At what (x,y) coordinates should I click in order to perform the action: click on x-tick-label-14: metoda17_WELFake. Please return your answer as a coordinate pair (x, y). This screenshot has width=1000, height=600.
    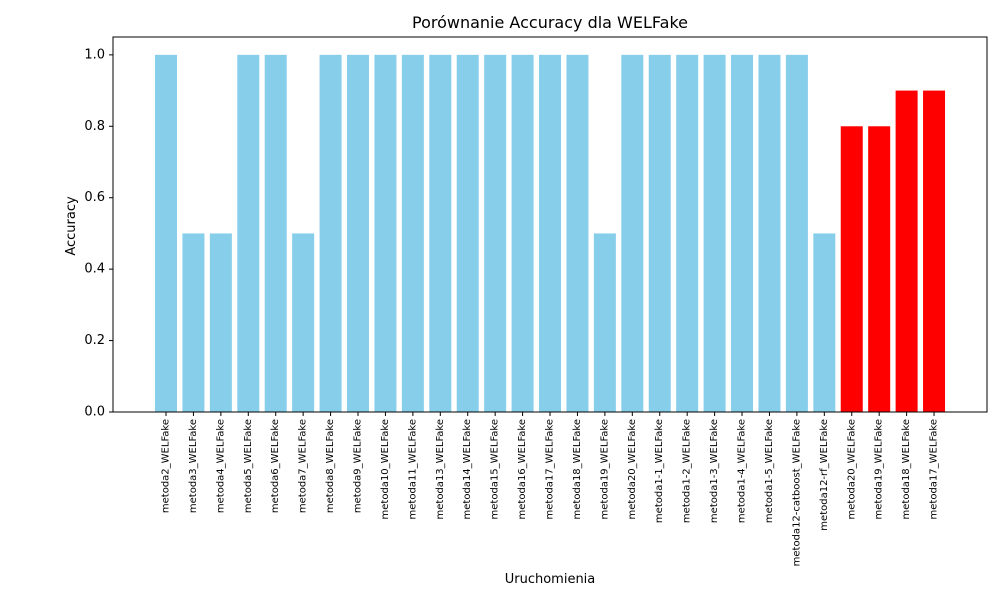
    Looking at the image, I should click on (550, 469).